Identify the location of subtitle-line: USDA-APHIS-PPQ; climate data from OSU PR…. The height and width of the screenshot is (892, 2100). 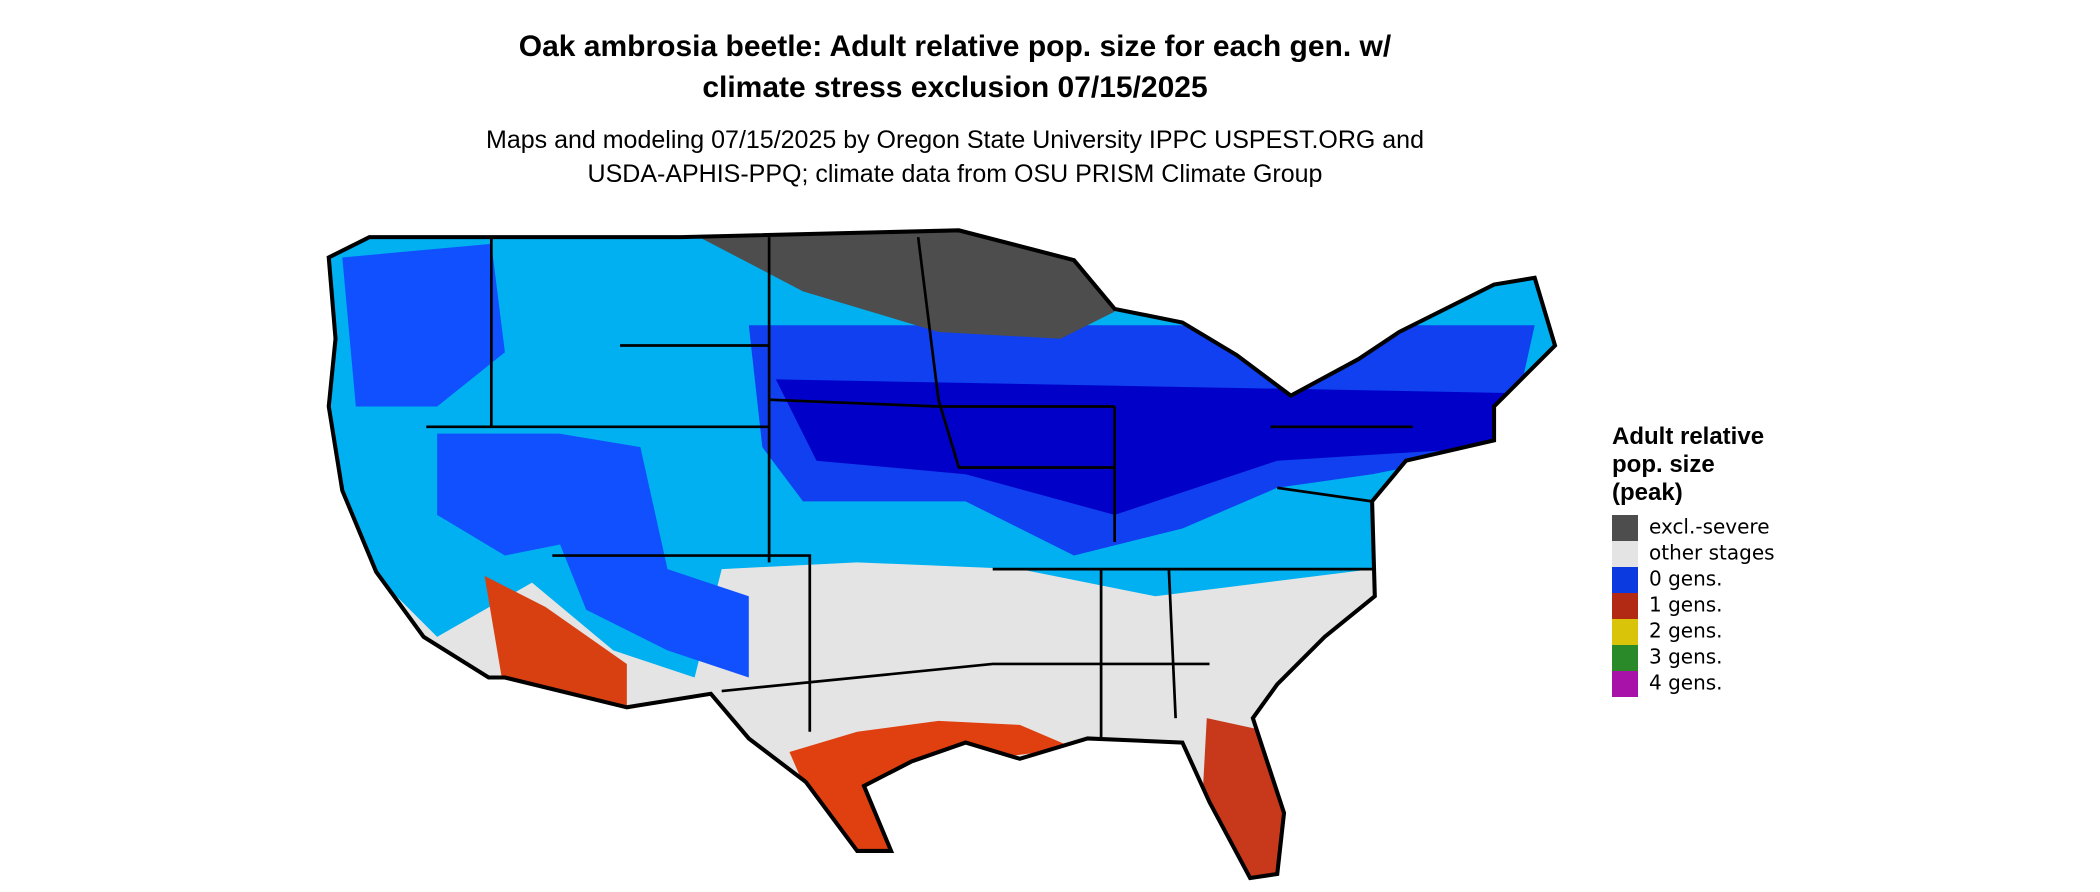
(955, 174).